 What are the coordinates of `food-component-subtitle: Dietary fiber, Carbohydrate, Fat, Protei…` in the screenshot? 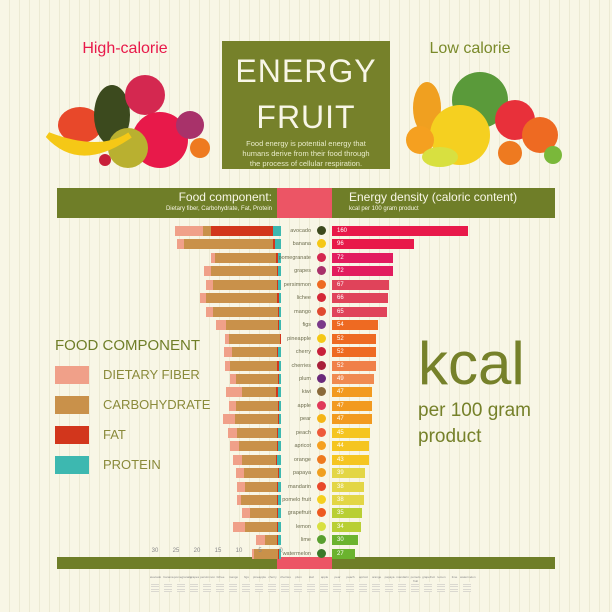 It's located at (218, 209).